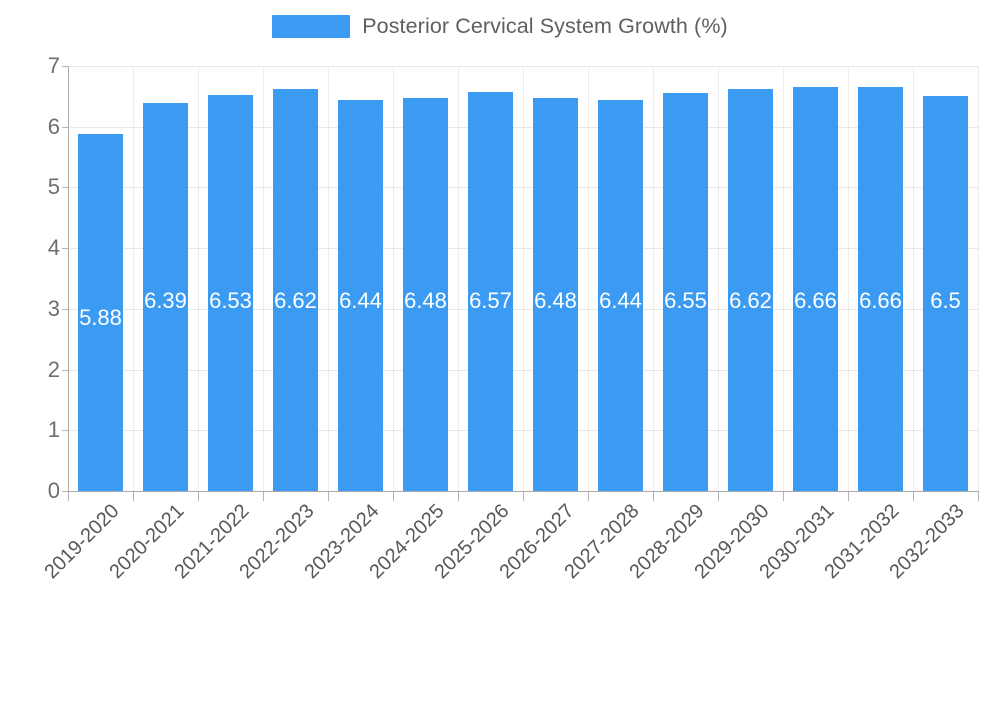 Image resolution: width=1000 pixels, height=728 pixels. Describe the element at coordinates (53, 490) in the screenshot. I see `y-axis-tick-label: 0` at that location.